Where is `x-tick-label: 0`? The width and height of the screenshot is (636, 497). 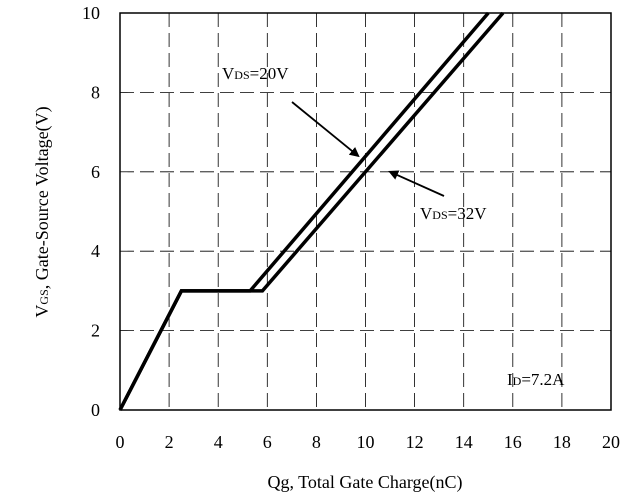
x-tick-label: 0 is located at coordinates (120, 442).